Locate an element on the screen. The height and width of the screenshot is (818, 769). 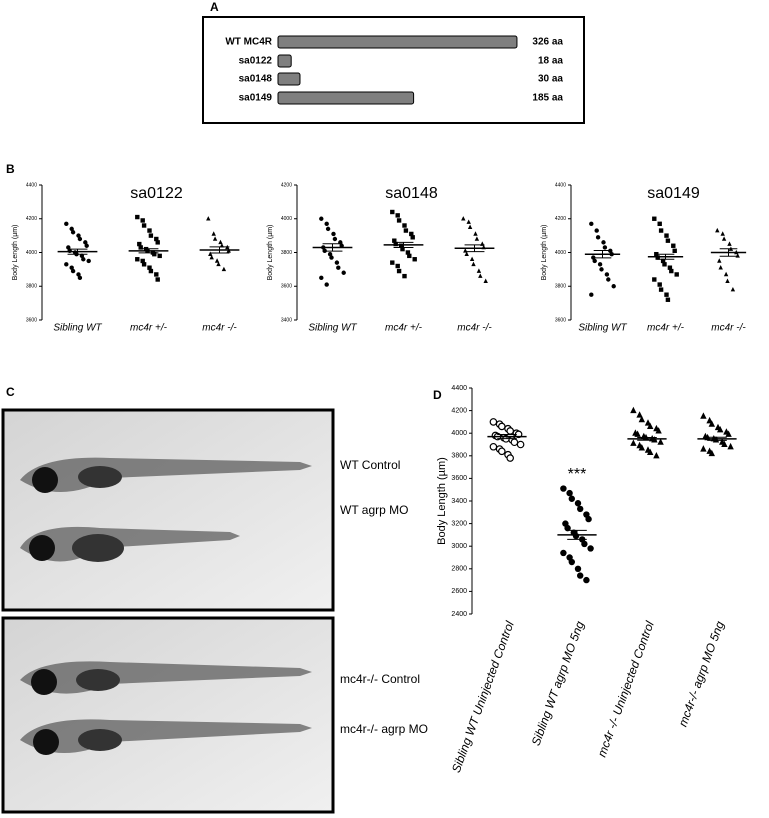
y-tick-label: 3000 is located at coordinates (459, 546).